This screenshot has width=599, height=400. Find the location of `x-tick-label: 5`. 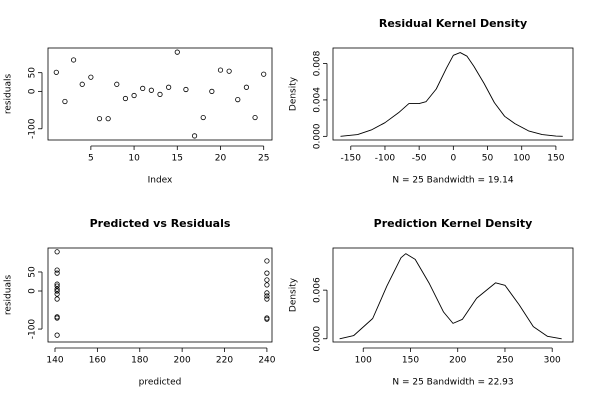

x-tick-label: 5 is located at coordinates (91, 159).